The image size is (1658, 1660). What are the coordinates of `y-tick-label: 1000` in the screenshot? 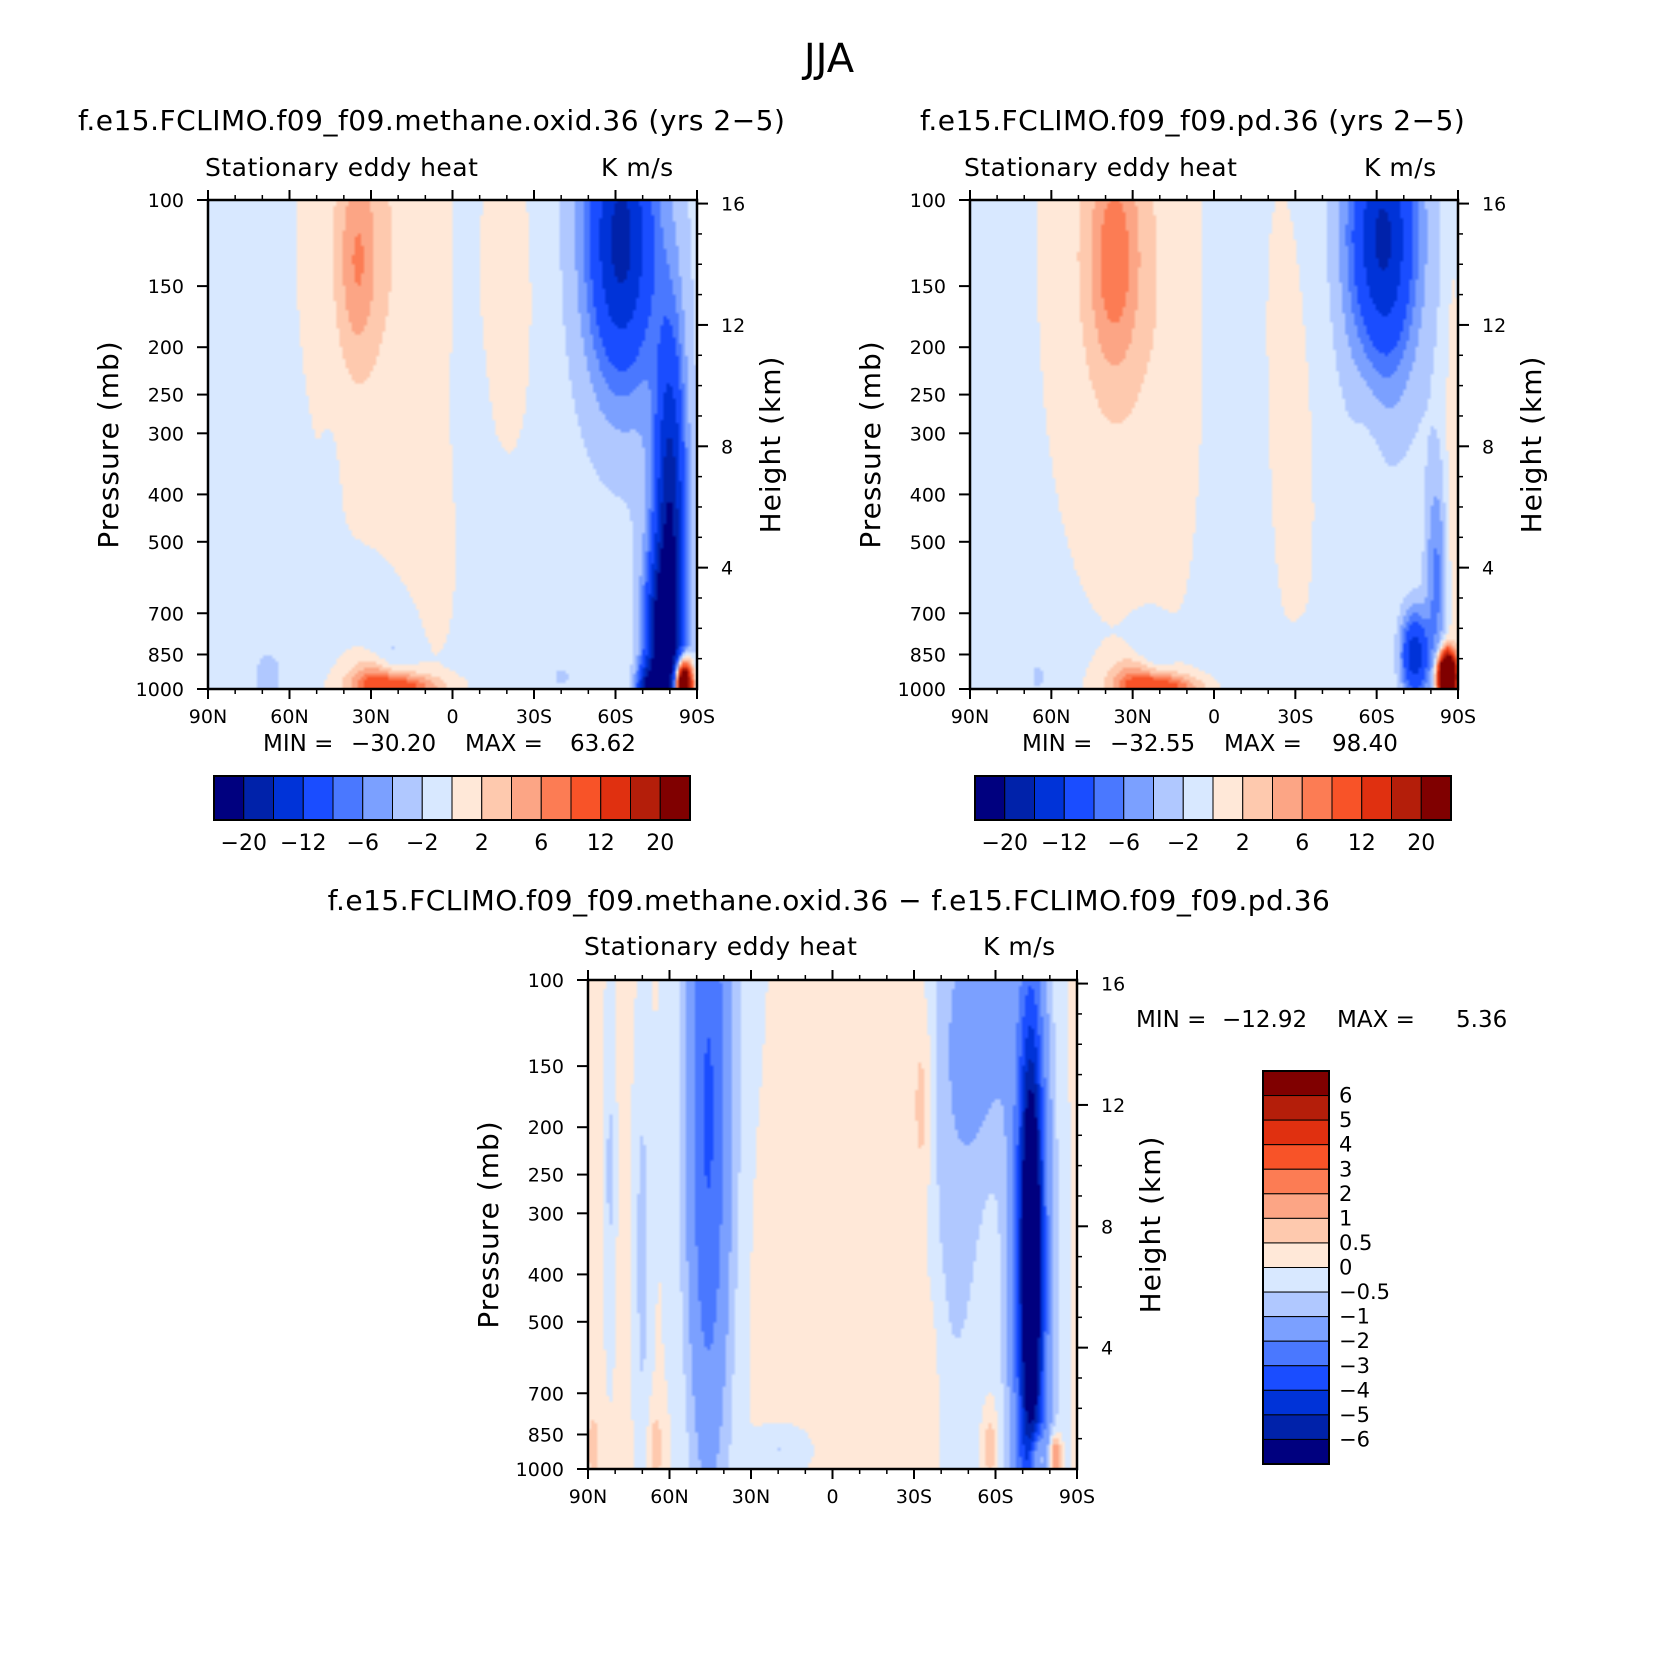 It's located at (160, 690).